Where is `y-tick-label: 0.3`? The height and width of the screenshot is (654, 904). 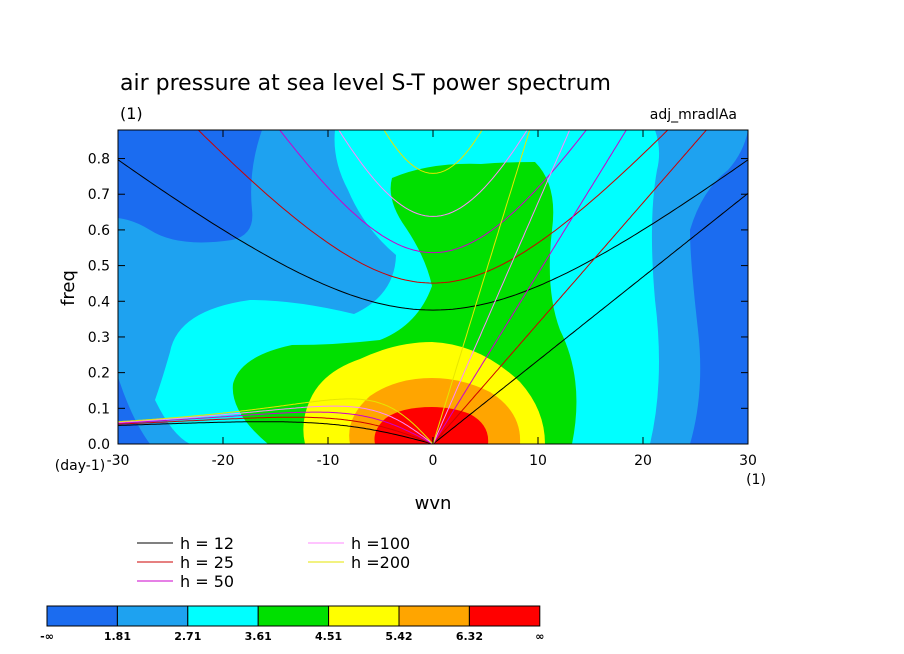
y-tick-label: 0.3 is located at coordinates (99, 338).